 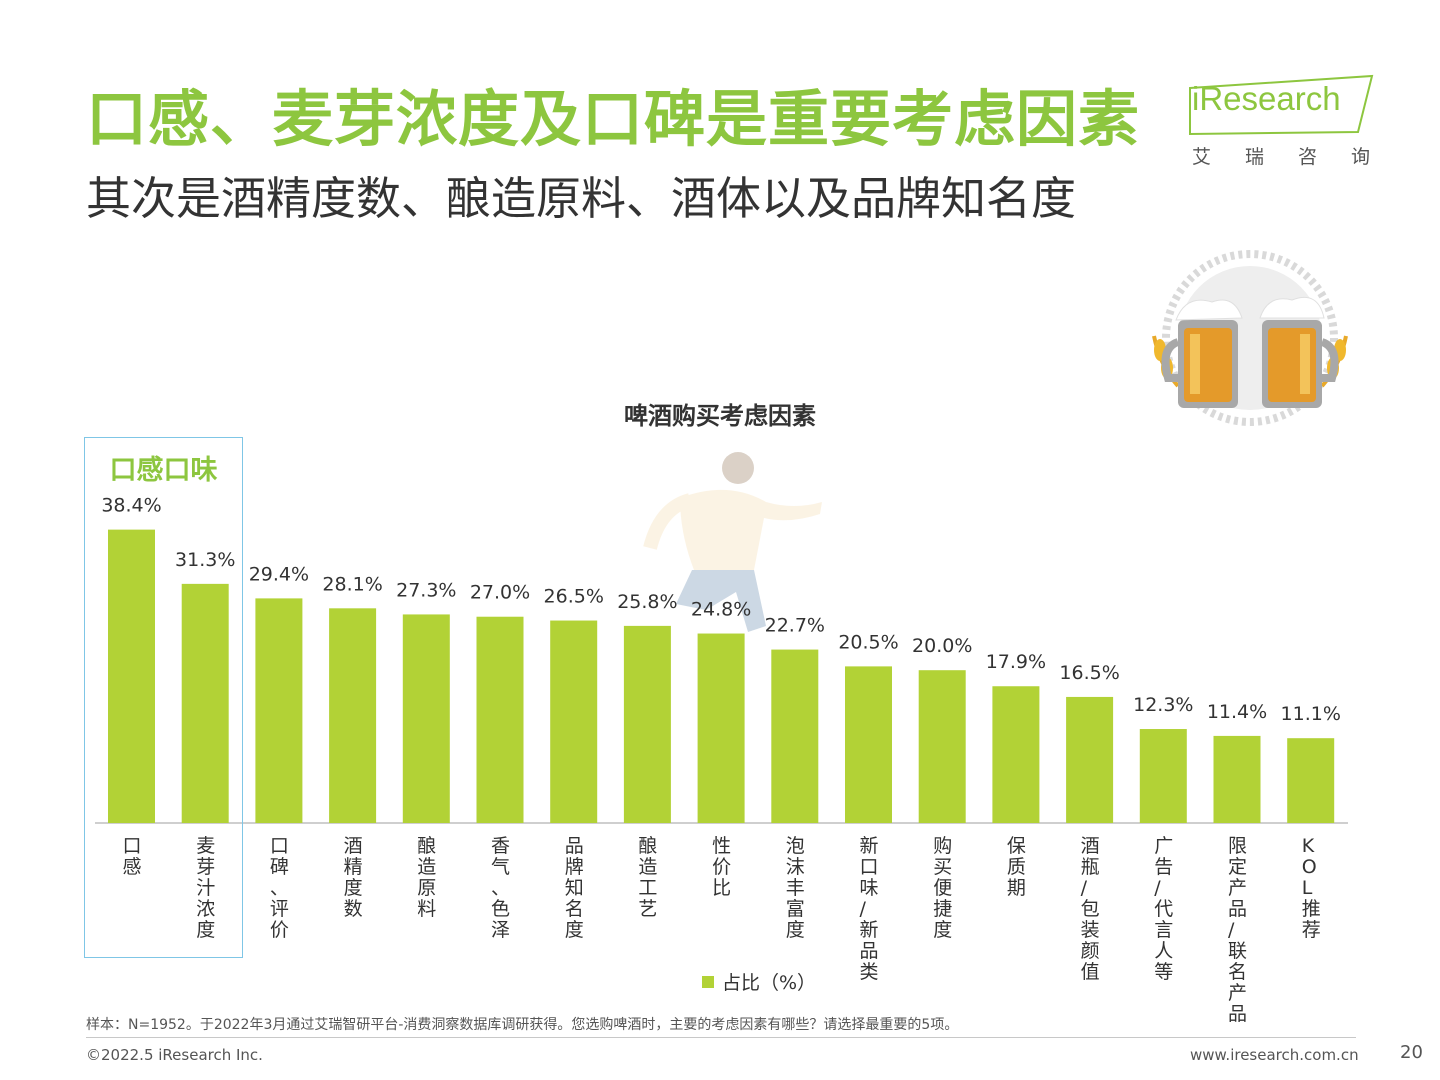 I want to click on category-label: 广告/代言人等, so click(x=1163, y=909).